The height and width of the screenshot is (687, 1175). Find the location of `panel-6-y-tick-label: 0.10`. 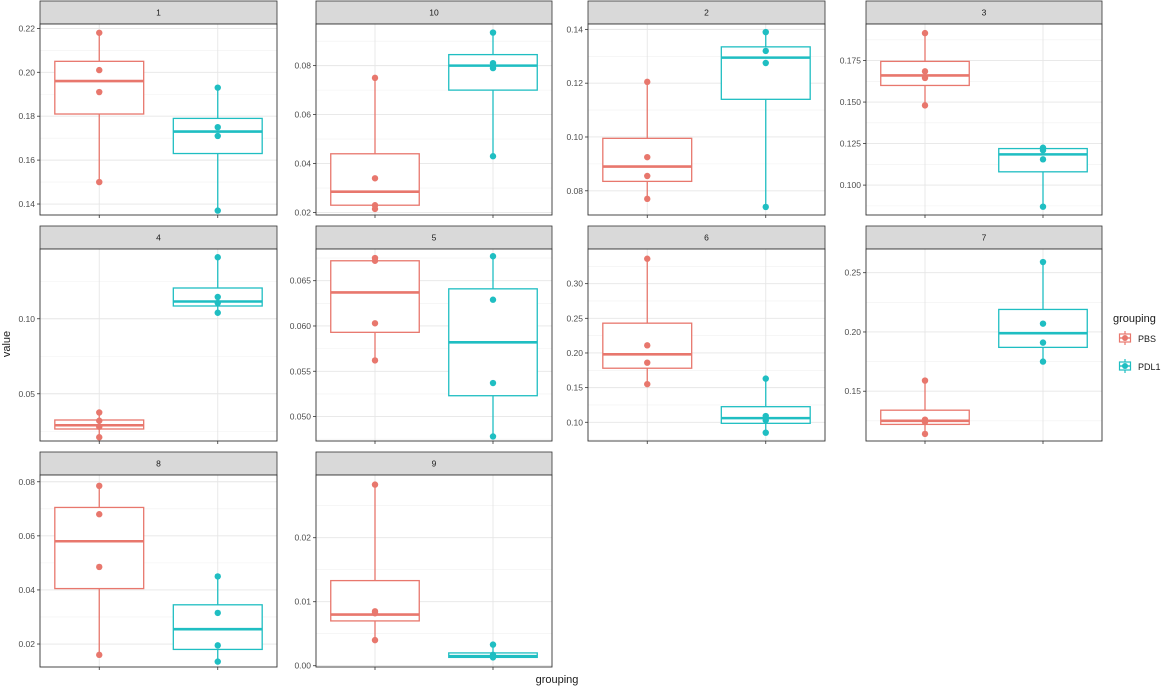

panel-6-y-tick-label: 0.10 is located at coordinates (574, 422).